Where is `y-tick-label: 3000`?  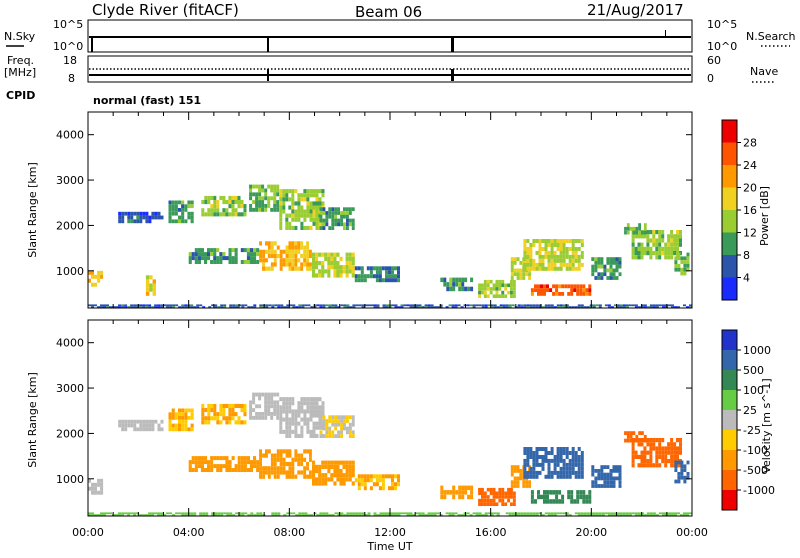
y-tick-label: 3000 is located at coordinates (70, 388).